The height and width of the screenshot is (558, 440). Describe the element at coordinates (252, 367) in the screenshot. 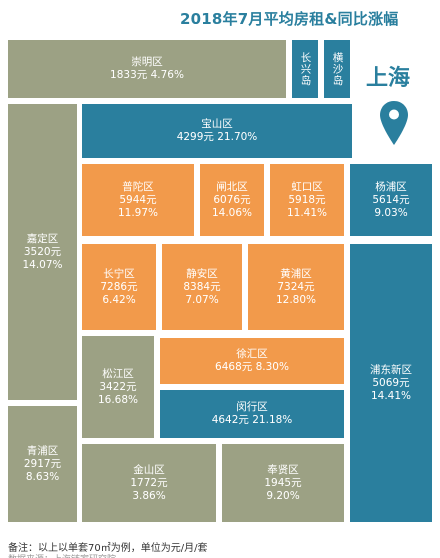

I see `region-rent-change: 6468元 8.30%` at that location.